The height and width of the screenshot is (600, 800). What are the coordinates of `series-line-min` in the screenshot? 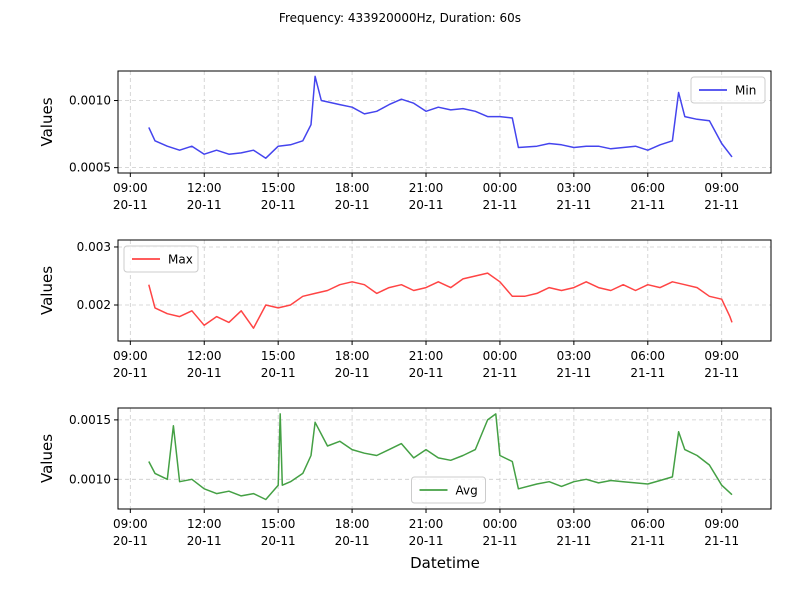 It's located at (440, 117).